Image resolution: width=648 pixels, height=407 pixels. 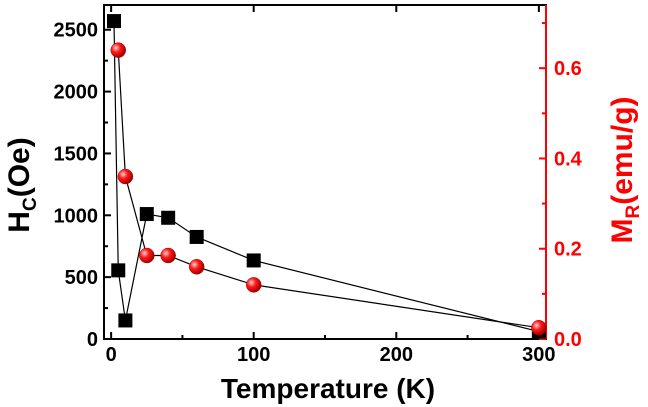 What do you see at coordinates (568, 159) in the screenshot?
I see `y-right-tick-label-2: 0.4` at bounding box center [568, 159].